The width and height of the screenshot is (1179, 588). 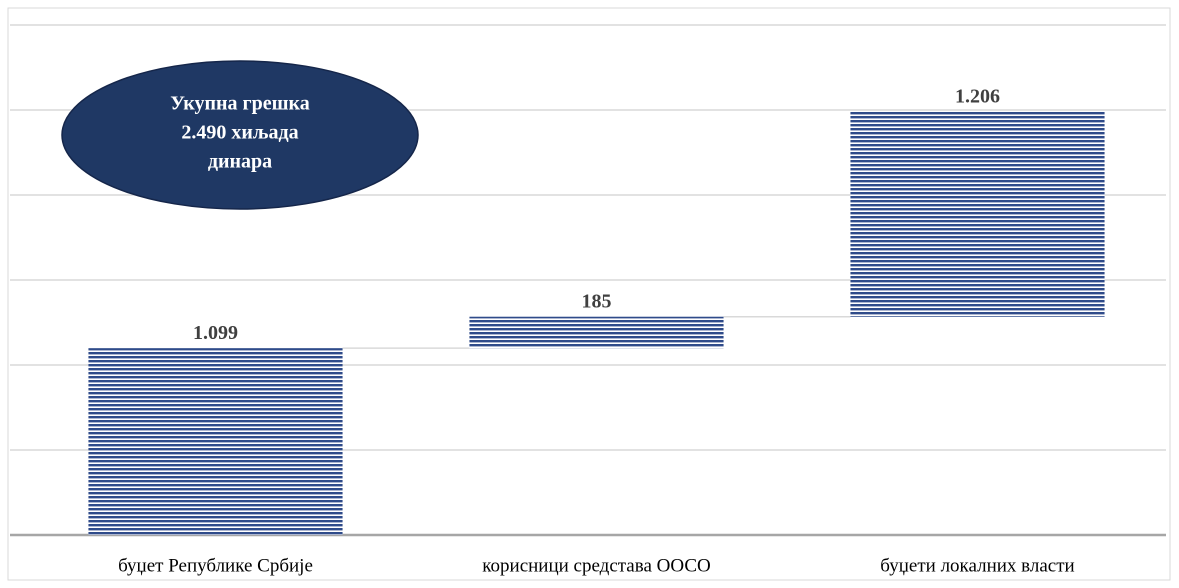 What do you see at coordinates (240, 104) in the screenshot?
I see `annotation-line: Укупна грешка` at bounding box center [240, 104].